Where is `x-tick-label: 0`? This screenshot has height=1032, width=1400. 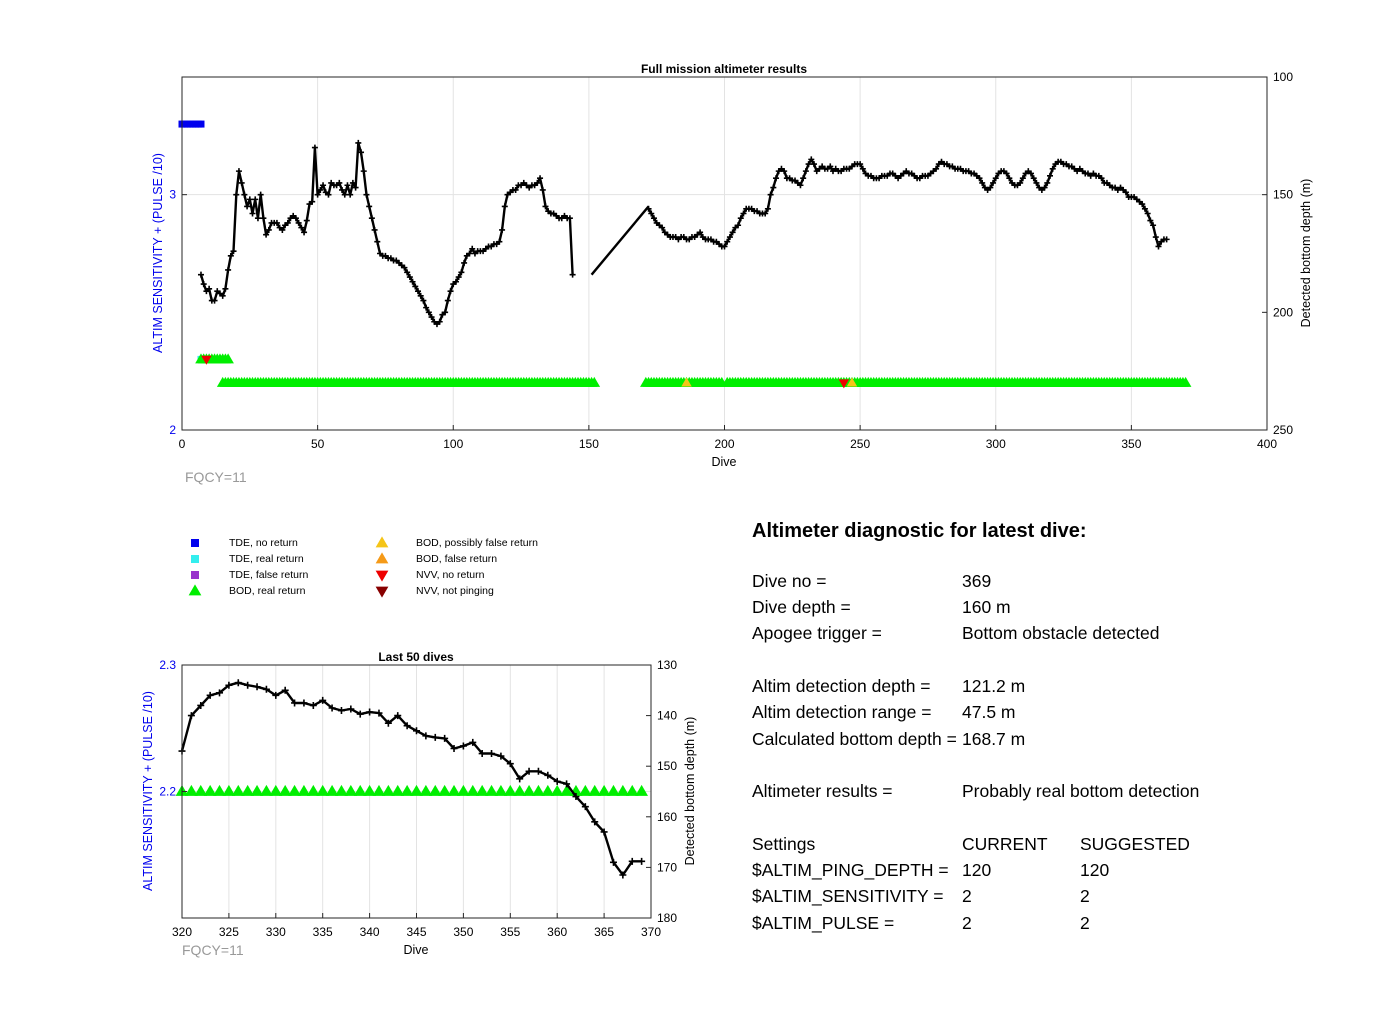
x-tick-label: 0 is located at coordinates (182, 444).